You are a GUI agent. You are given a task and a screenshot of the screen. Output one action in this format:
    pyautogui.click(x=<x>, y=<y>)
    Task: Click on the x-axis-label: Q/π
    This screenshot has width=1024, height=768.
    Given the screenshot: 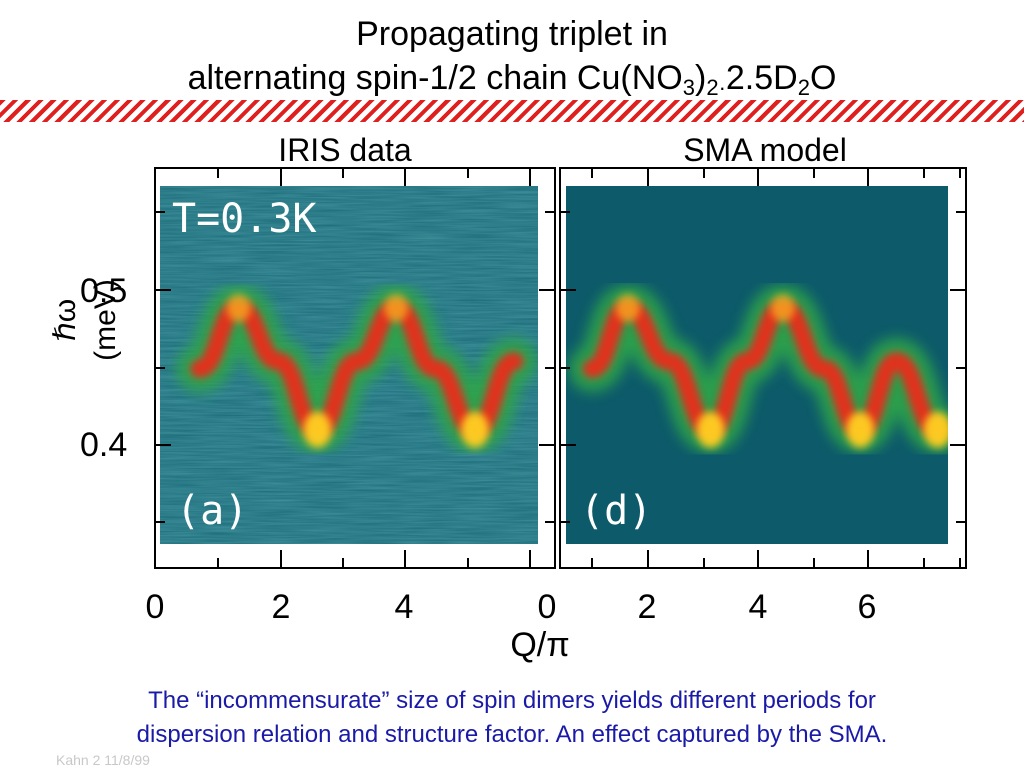 What is the action you would take?
    pyautogui.click(x=540, y=645)
    